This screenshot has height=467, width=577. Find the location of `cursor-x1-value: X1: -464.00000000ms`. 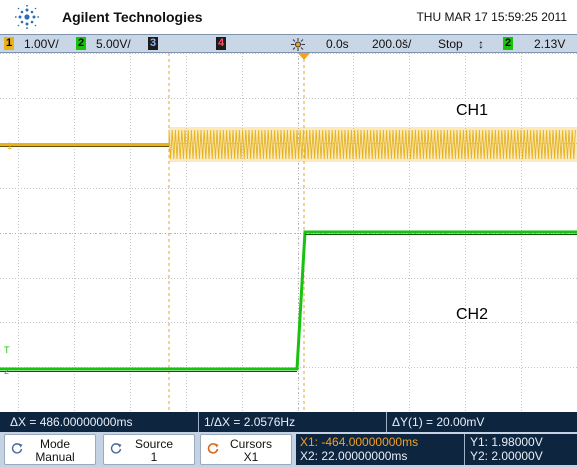

cursor-x1-value: X1: -464.00000000ms is located at coordinates (359, 442).